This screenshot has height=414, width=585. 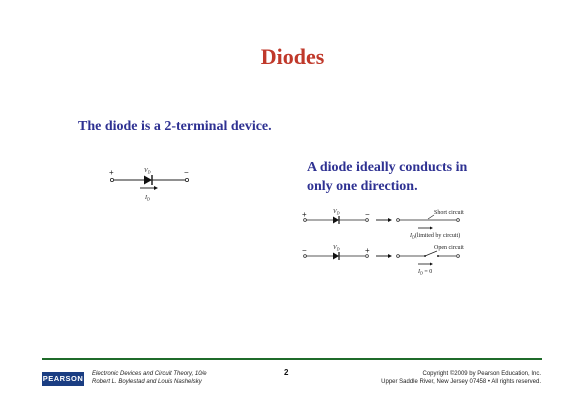 What do you see at coordinates (431, 253) in the screenshot?
I see `open-switch` at bounding box center [431, 253].